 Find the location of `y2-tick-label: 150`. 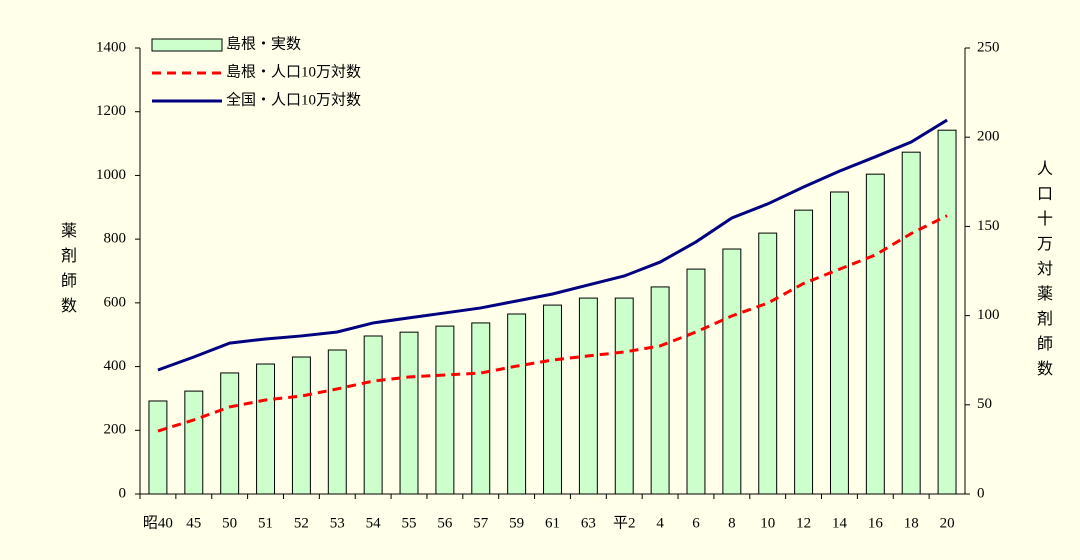

y2-tick-label: 150 is located at coordinates (988, 226).